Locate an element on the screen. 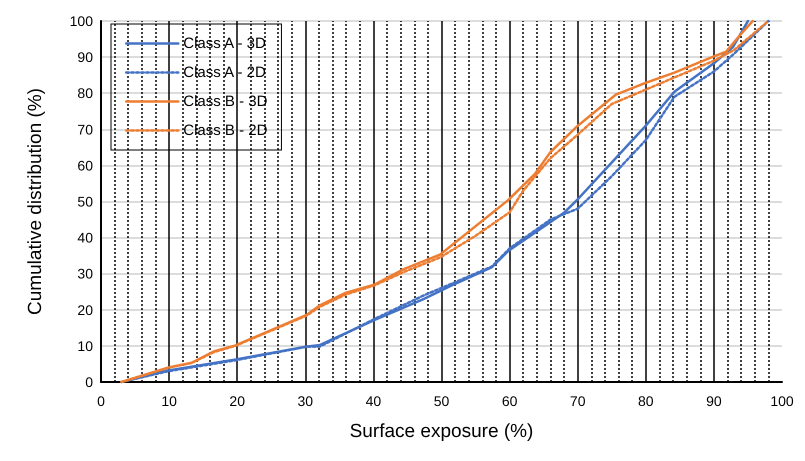 Image resolution: width=805 pixels, height=461 pixels. y-tick-label: 100 is located at coordinates (82, 21).